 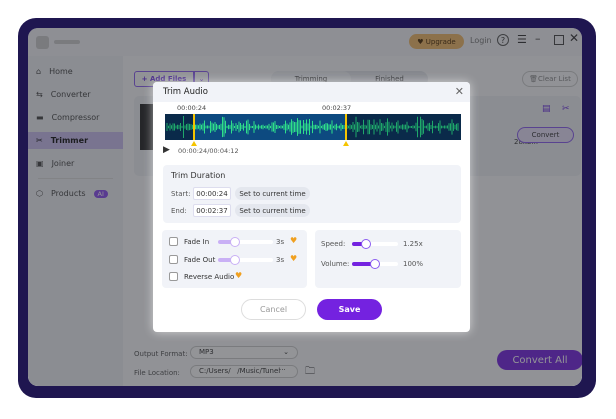 I want to click on adjust-panel: Speed: 1.25x Volume: 100%, so click(x=388, y=259).